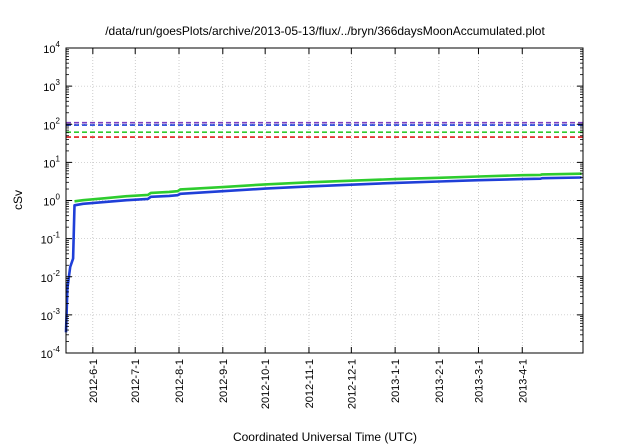 Image resolution: width=640 pixels, height=448 pixels. What do you see at coordinates (523, 381) in the screenshot?
I see `x-tick-label: 2013-4-1` at bounding box center [523, 381].